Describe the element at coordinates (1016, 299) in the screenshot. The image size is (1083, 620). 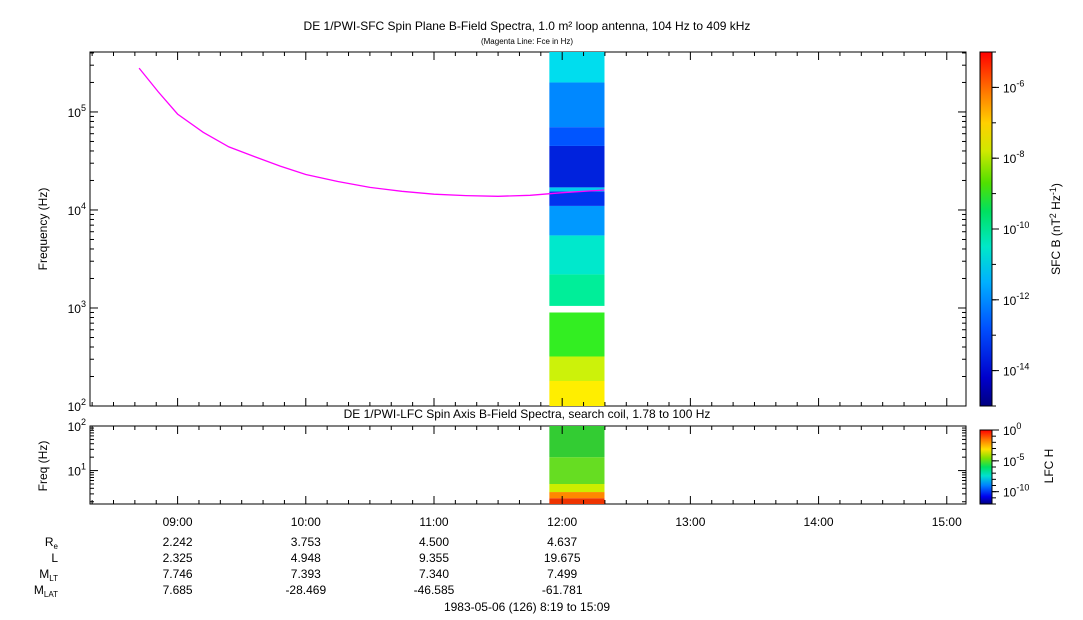
I see `sfc-colorbar-tick-label: 10⁻¹²` at that location.